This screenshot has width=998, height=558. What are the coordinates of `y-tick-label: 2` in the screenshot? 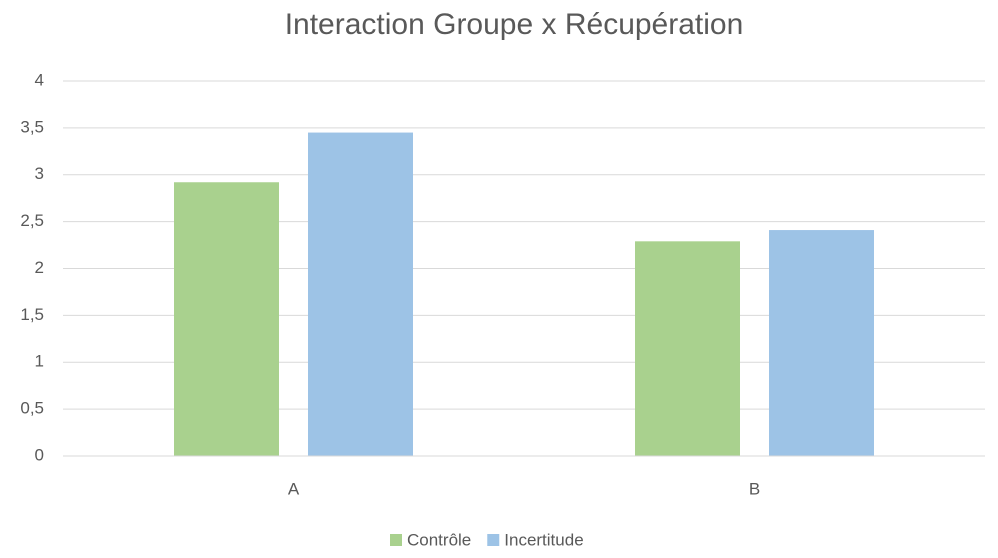 It's located at (39, 267).